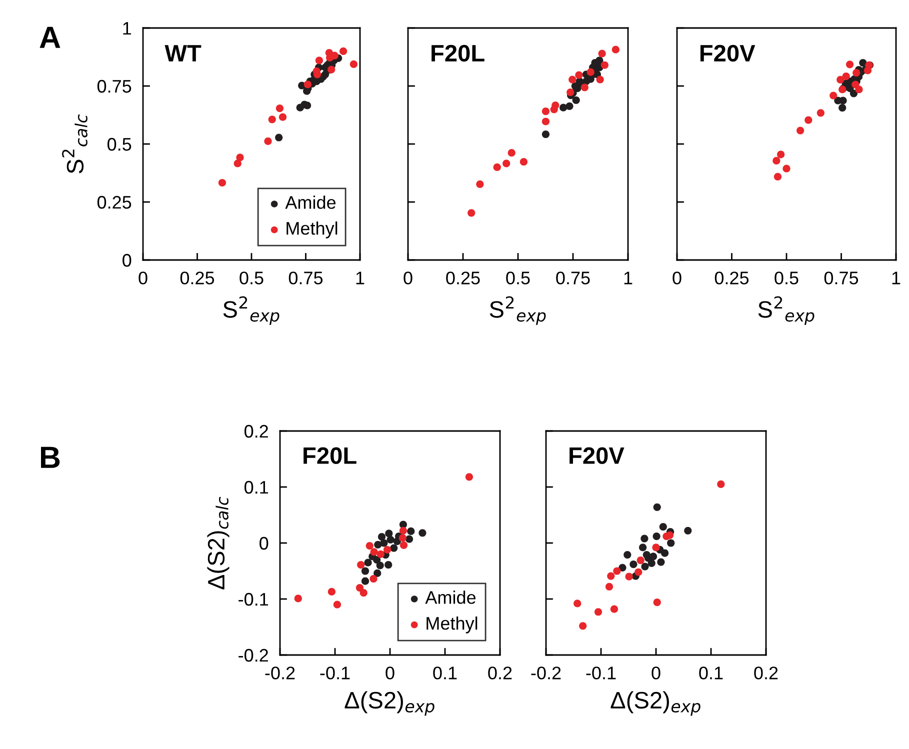 This screenshot has height=749, width=909. I want to click on y-tick-label: 0.1, so click(256, 487).